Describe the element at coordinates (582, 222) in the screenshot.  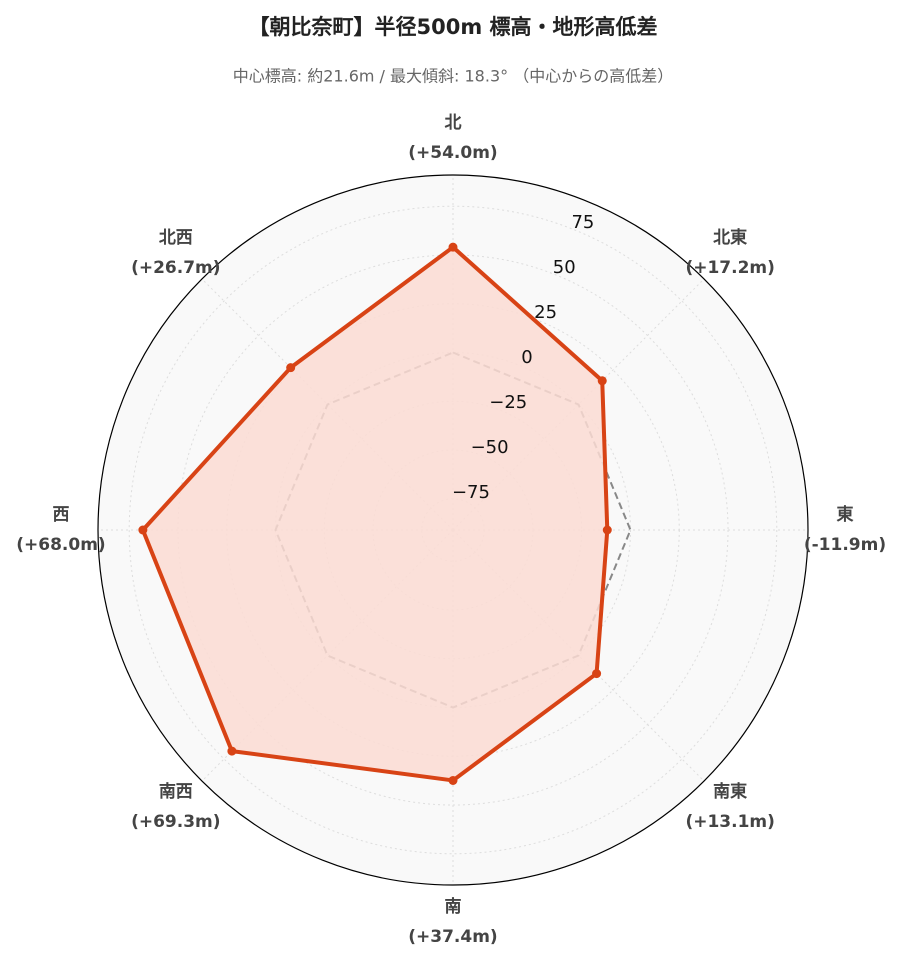
I see `r-tick-label: 75` at that location.